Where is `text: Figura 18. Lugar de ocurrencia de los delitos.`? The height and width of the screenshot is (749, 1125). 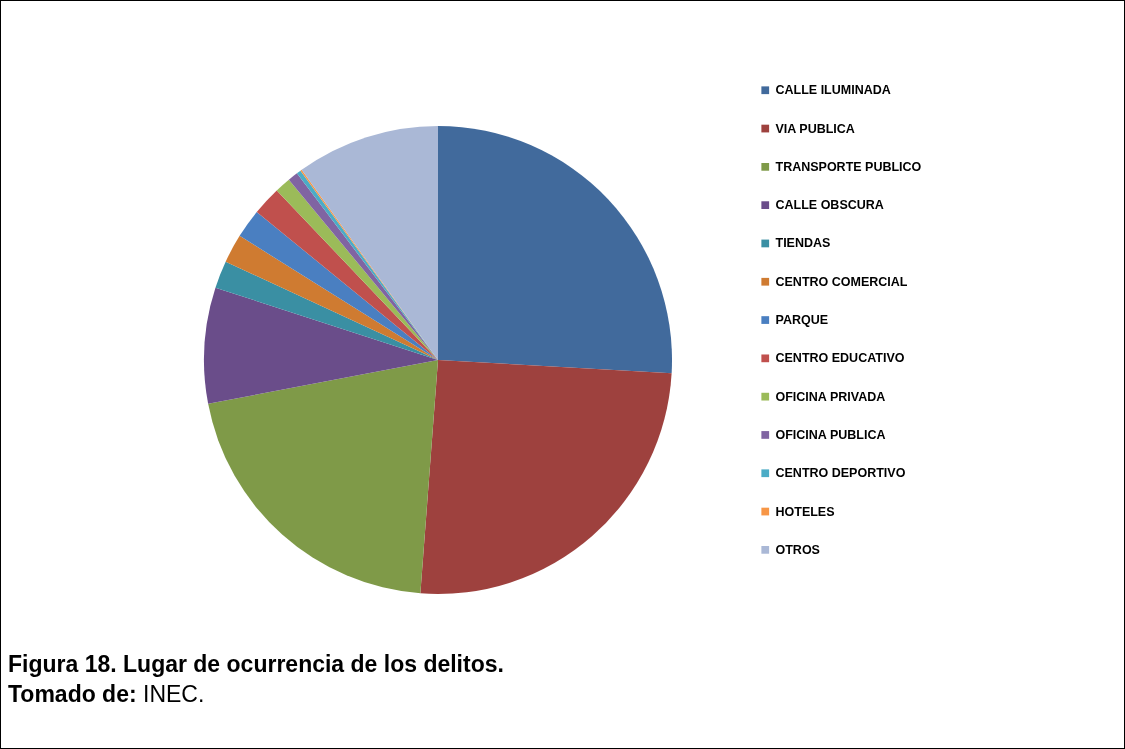
text: Figura 18. Lugar de ocurrencia de los delitos. is located at coordinates (256, 664).